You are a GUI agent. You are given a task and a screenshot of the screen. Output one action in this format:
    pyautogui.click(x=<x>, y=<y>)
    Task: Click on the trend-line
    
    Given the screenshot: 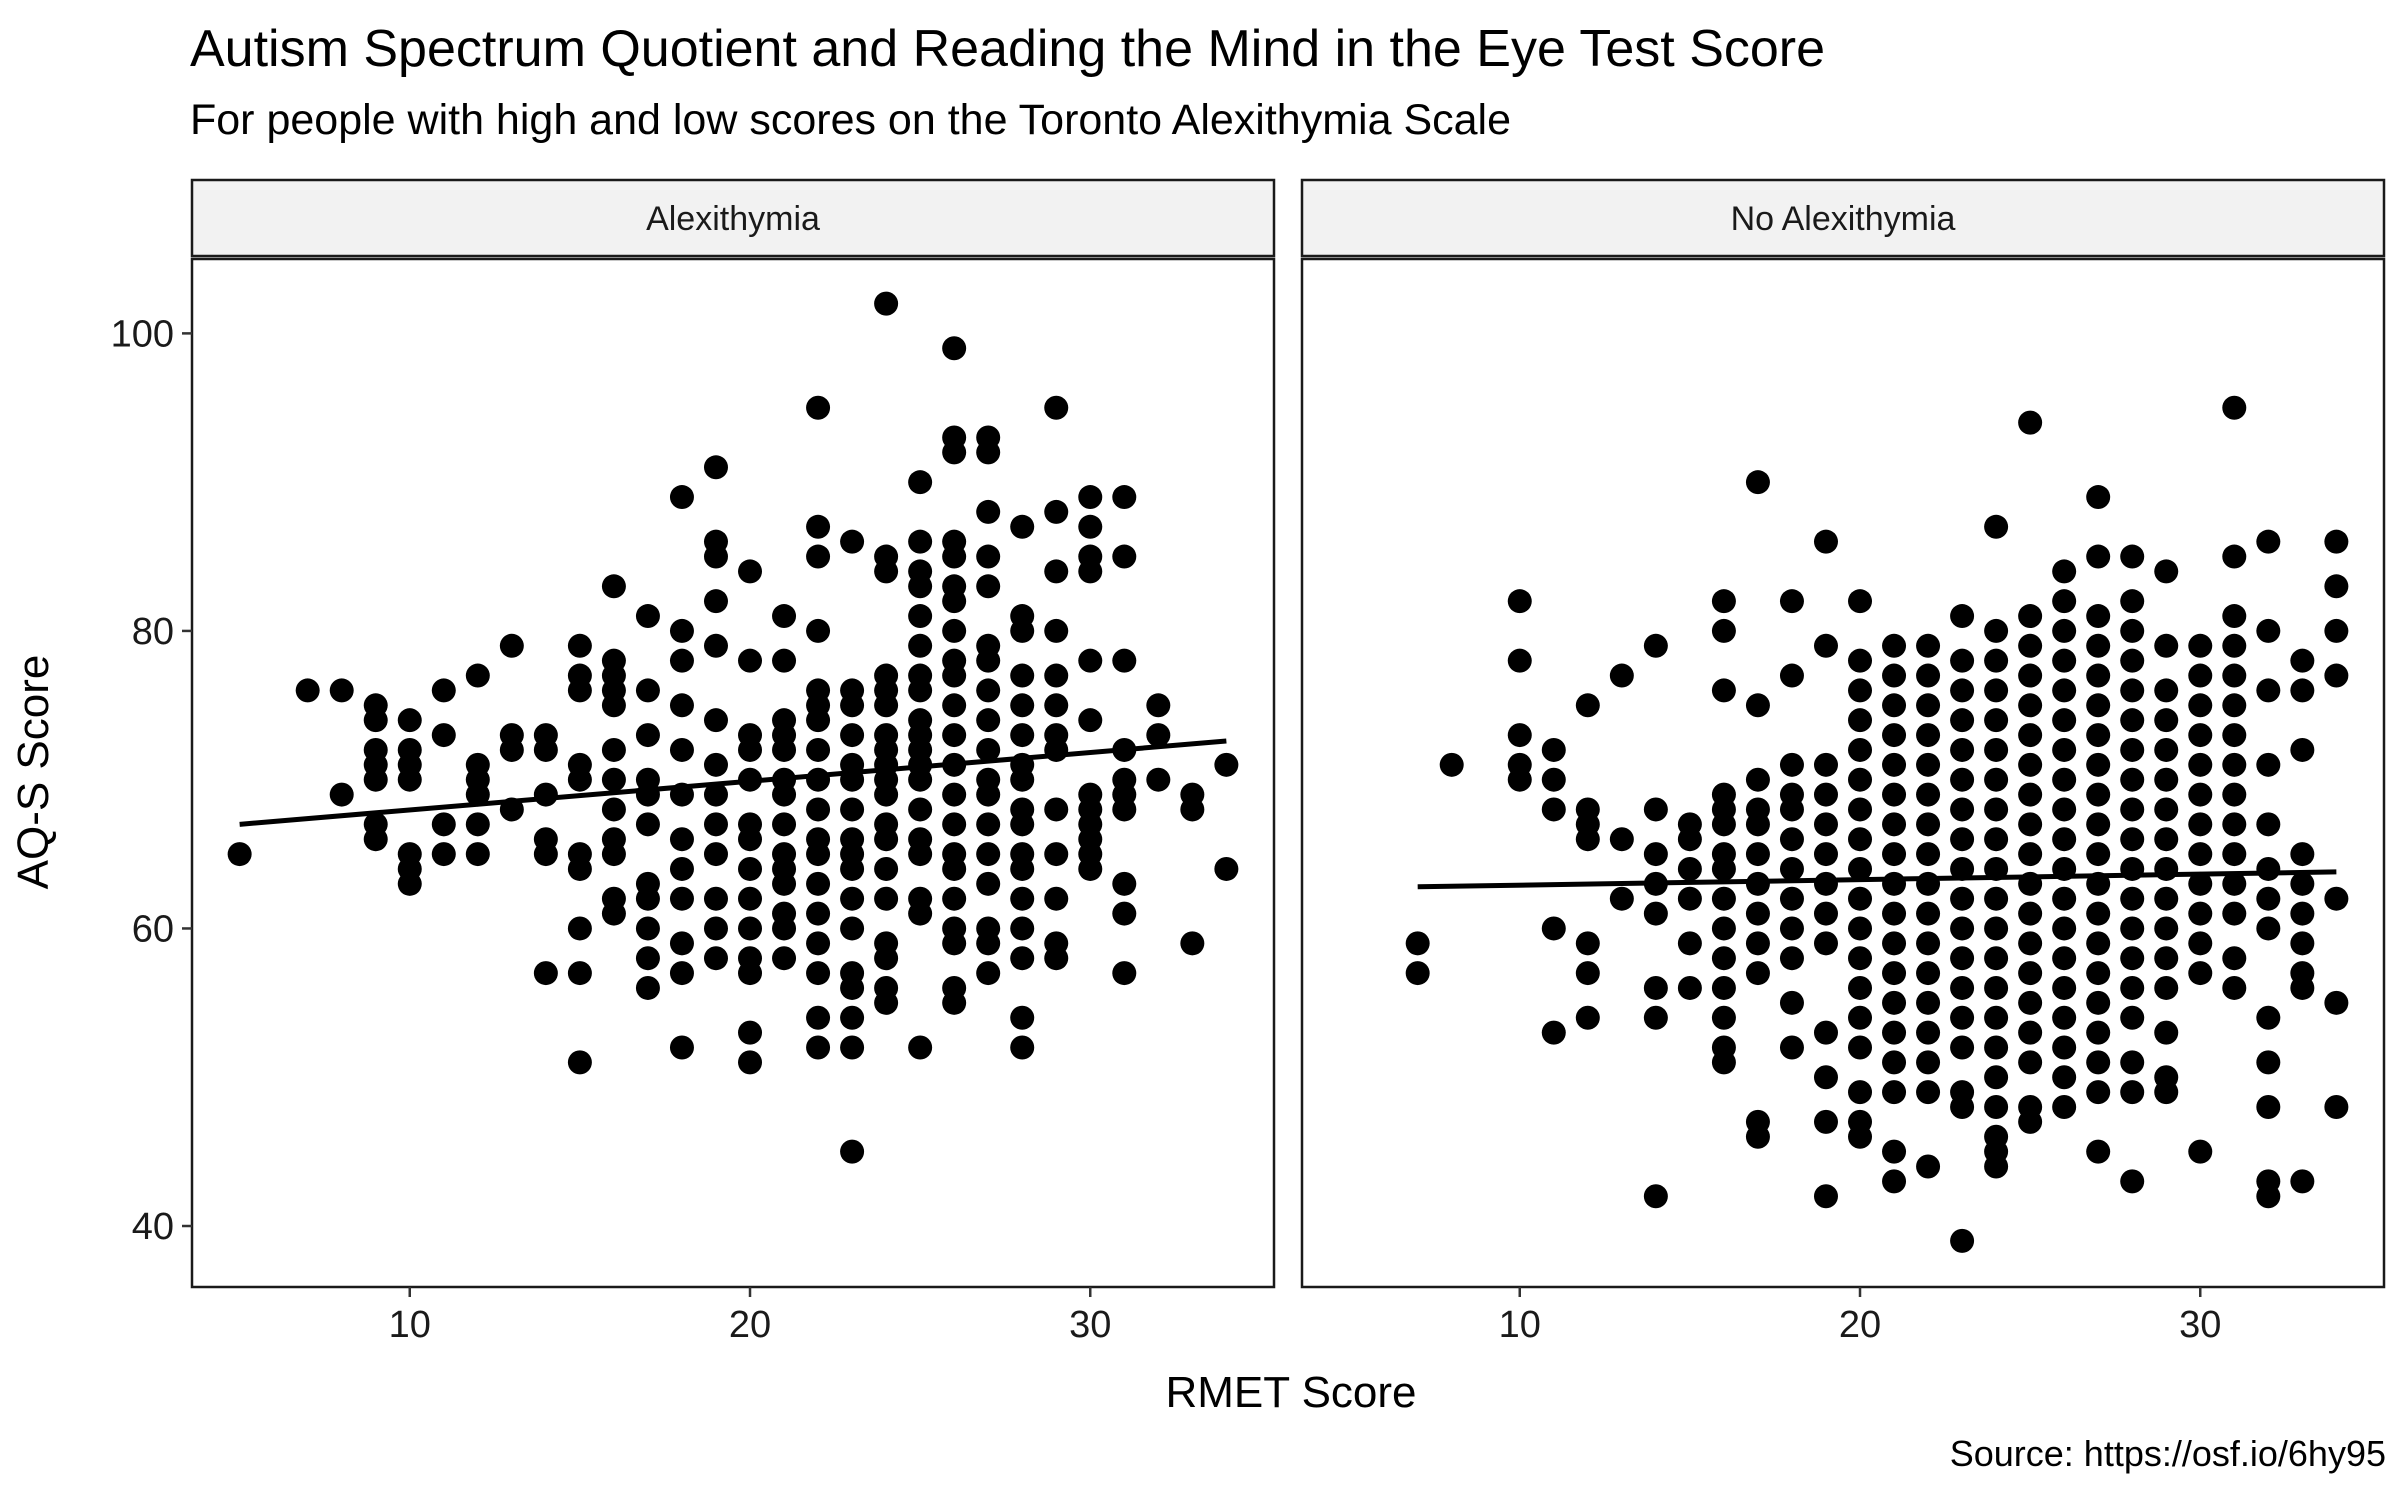 What is the action you would take?
    pyautogui.click(x=733, y=782)
    